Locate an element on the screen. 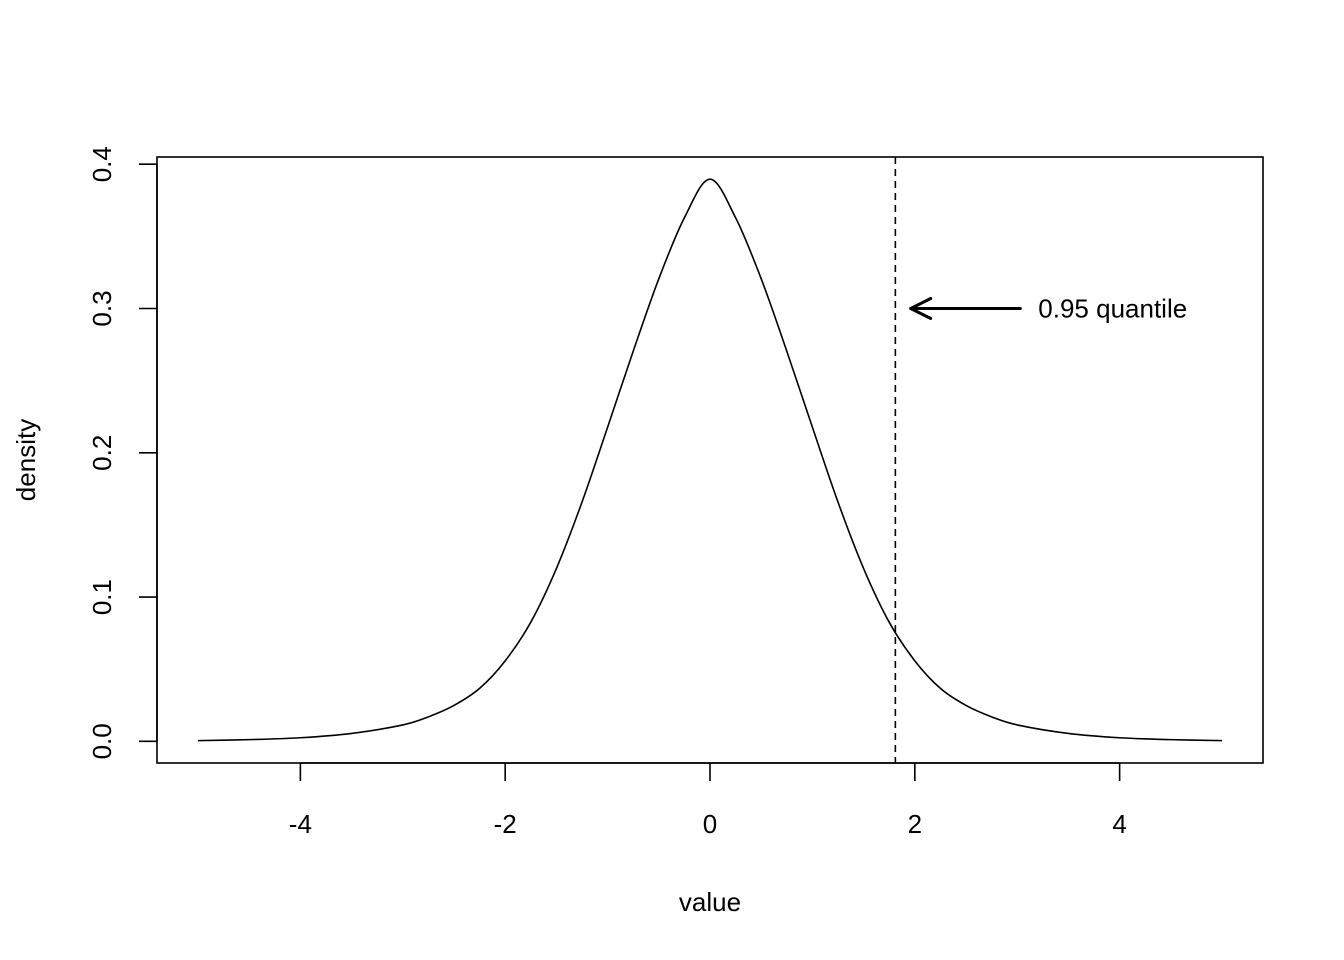 This screenshot has width=1344, height=960. annotation-arrow is located at coordinates (965, 308).